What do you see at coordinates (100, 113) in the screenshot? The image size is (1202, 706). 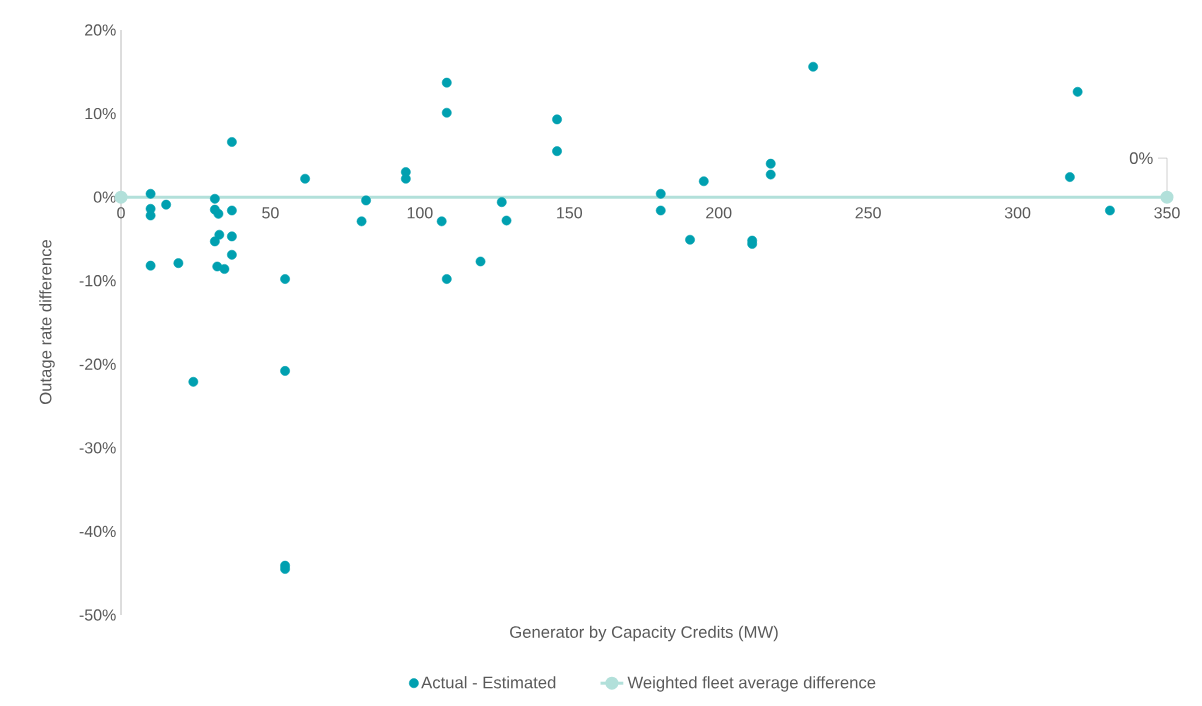 I see `y-tick-label: 10%` at bounding box center [100, 113].